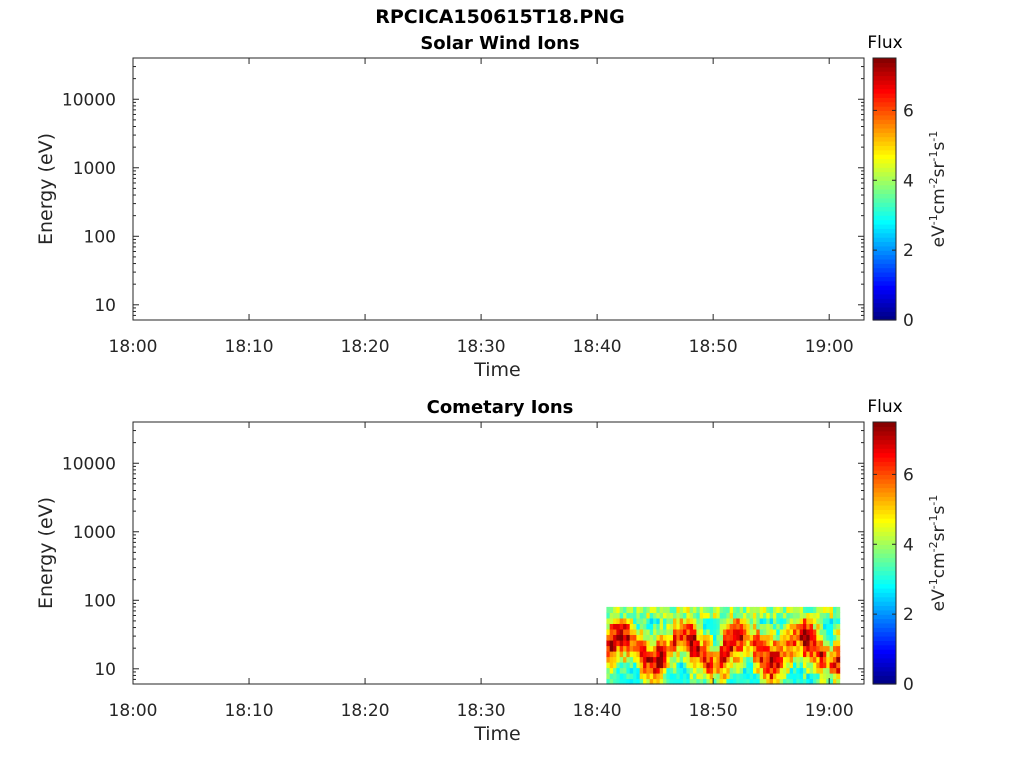  What do you see at coordinates (100, 237) in the screenshot?
I see `y-tick-label: 100` at bounding box center [100, 237].